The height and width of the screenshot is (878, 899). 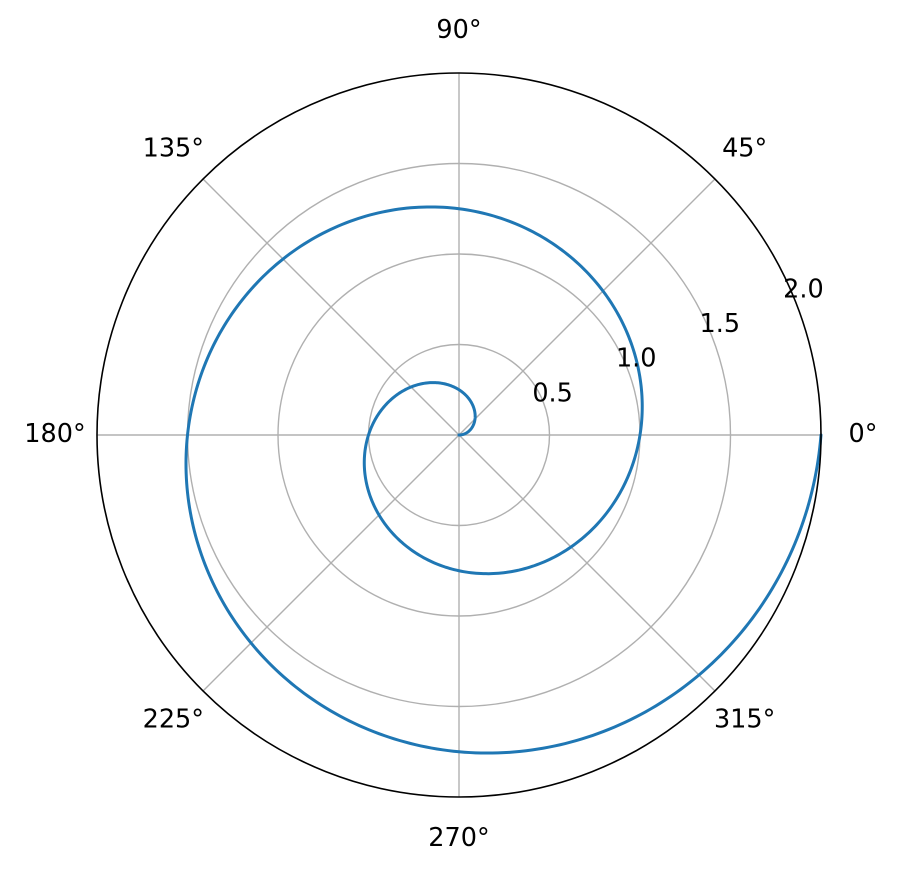 What do you see at coordinates (173, 148) in the screenshot?
I see `theta-tick-label-135: 135°` at bounding box center [173, 148].